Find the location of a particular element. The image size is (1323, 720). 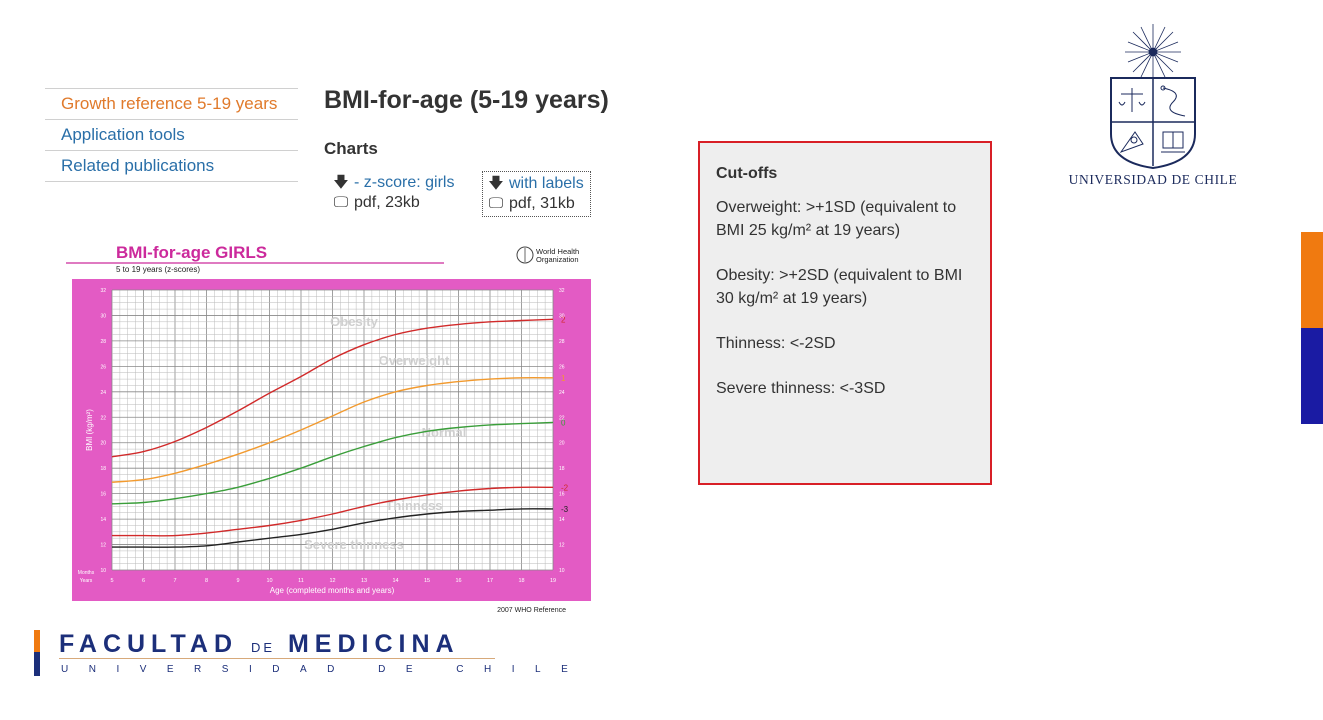

facultad-word: FACULTAD is located at coordinates (148, 644).